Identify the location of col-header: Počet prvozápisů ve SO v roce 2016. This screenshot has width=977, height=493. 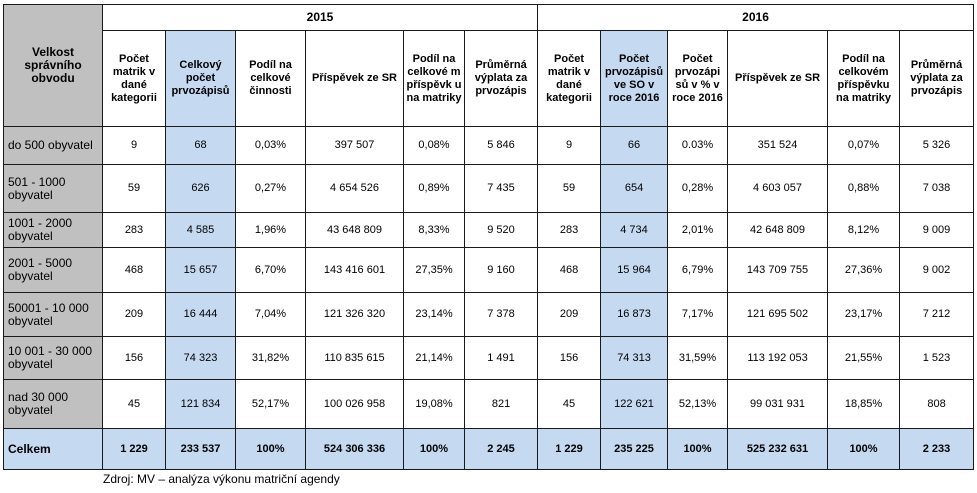
(634, 78).